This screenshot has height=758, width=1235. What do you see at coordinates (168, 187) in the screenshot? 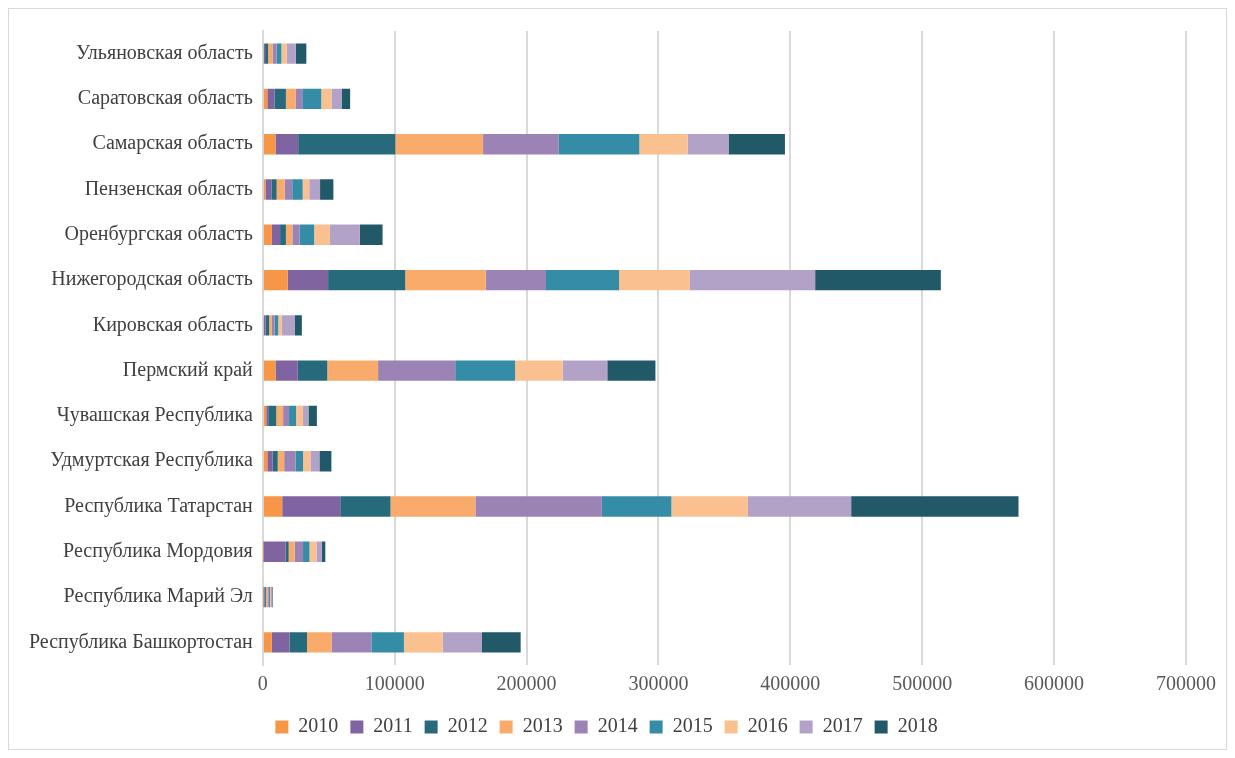
I see `y-tick-label: Пензенская область` at bounding box center [168, 187].